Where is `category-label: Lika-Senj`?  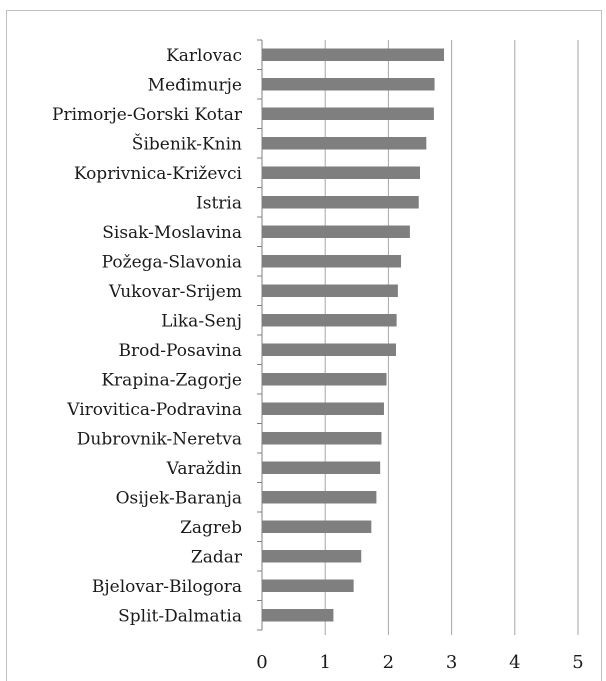 category-label: Lika-Senj is located at coordinates (201, 321).